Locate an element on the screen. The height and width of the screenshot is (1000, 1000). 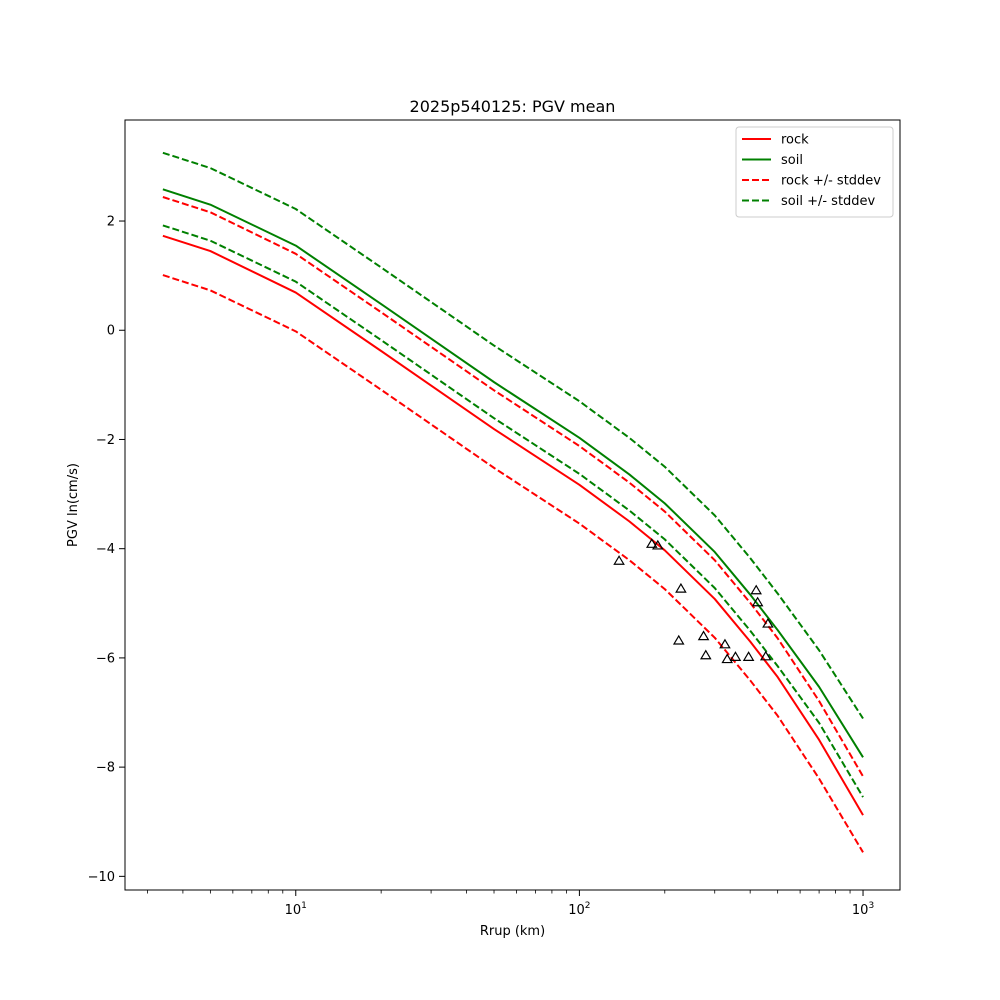
y-tick-label: 2 is located at coordinates (111, 222).